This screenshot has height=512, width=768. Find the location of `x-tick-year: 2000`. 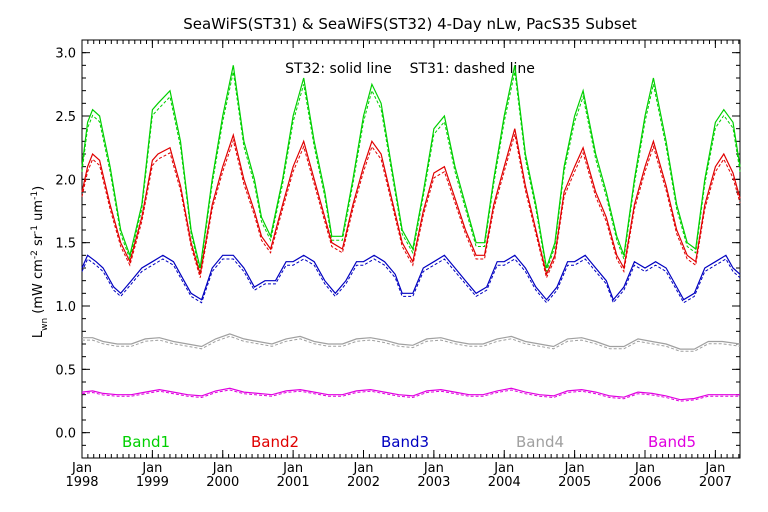

x-tick-year: 2000 is located at coordinates (222, 482).